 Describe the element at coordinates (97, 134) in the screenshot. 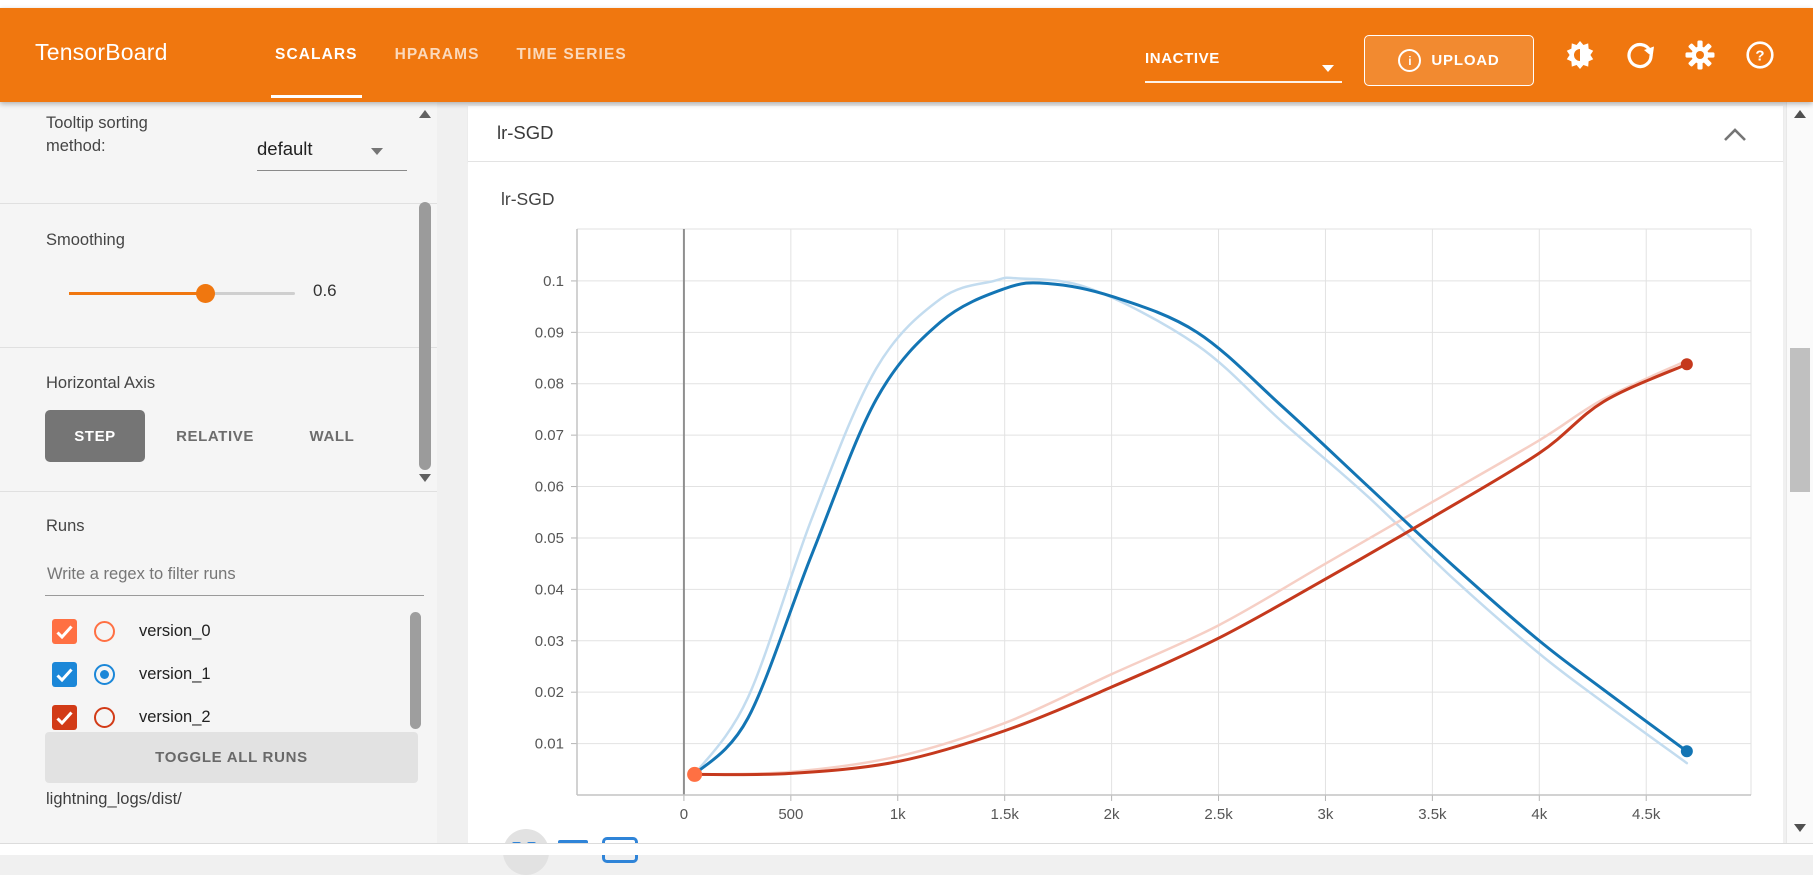

I see `tooltip-sorting-label: Tooltip sorting method:` at that location.